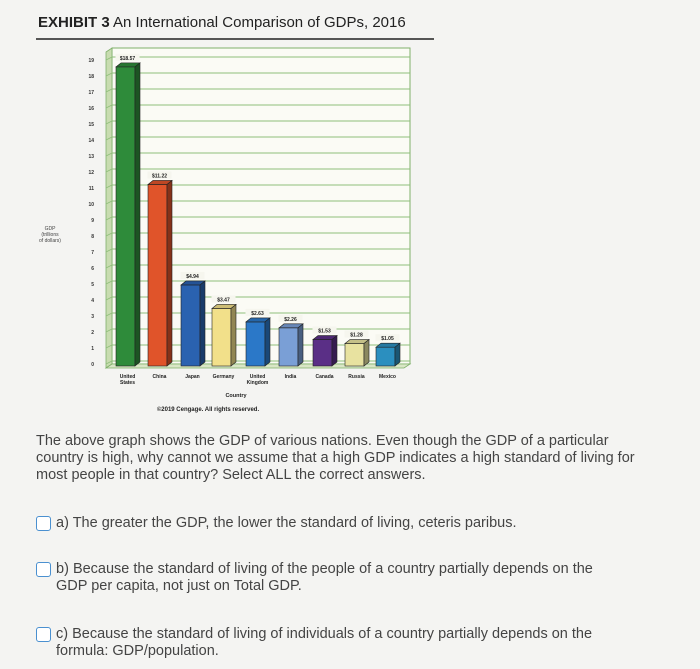 The height and width of the screenshot is (669, 700). Describe the element at coordinates (92, 285) in the screenshot. I see `y-tick-label: 5` at that location.